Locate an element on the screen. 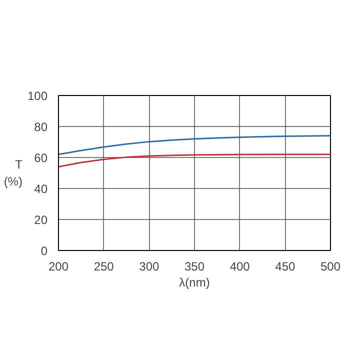 This screenshot has height=350, width=350. y-tick-label: 40 is located at coordinates (41, 189).